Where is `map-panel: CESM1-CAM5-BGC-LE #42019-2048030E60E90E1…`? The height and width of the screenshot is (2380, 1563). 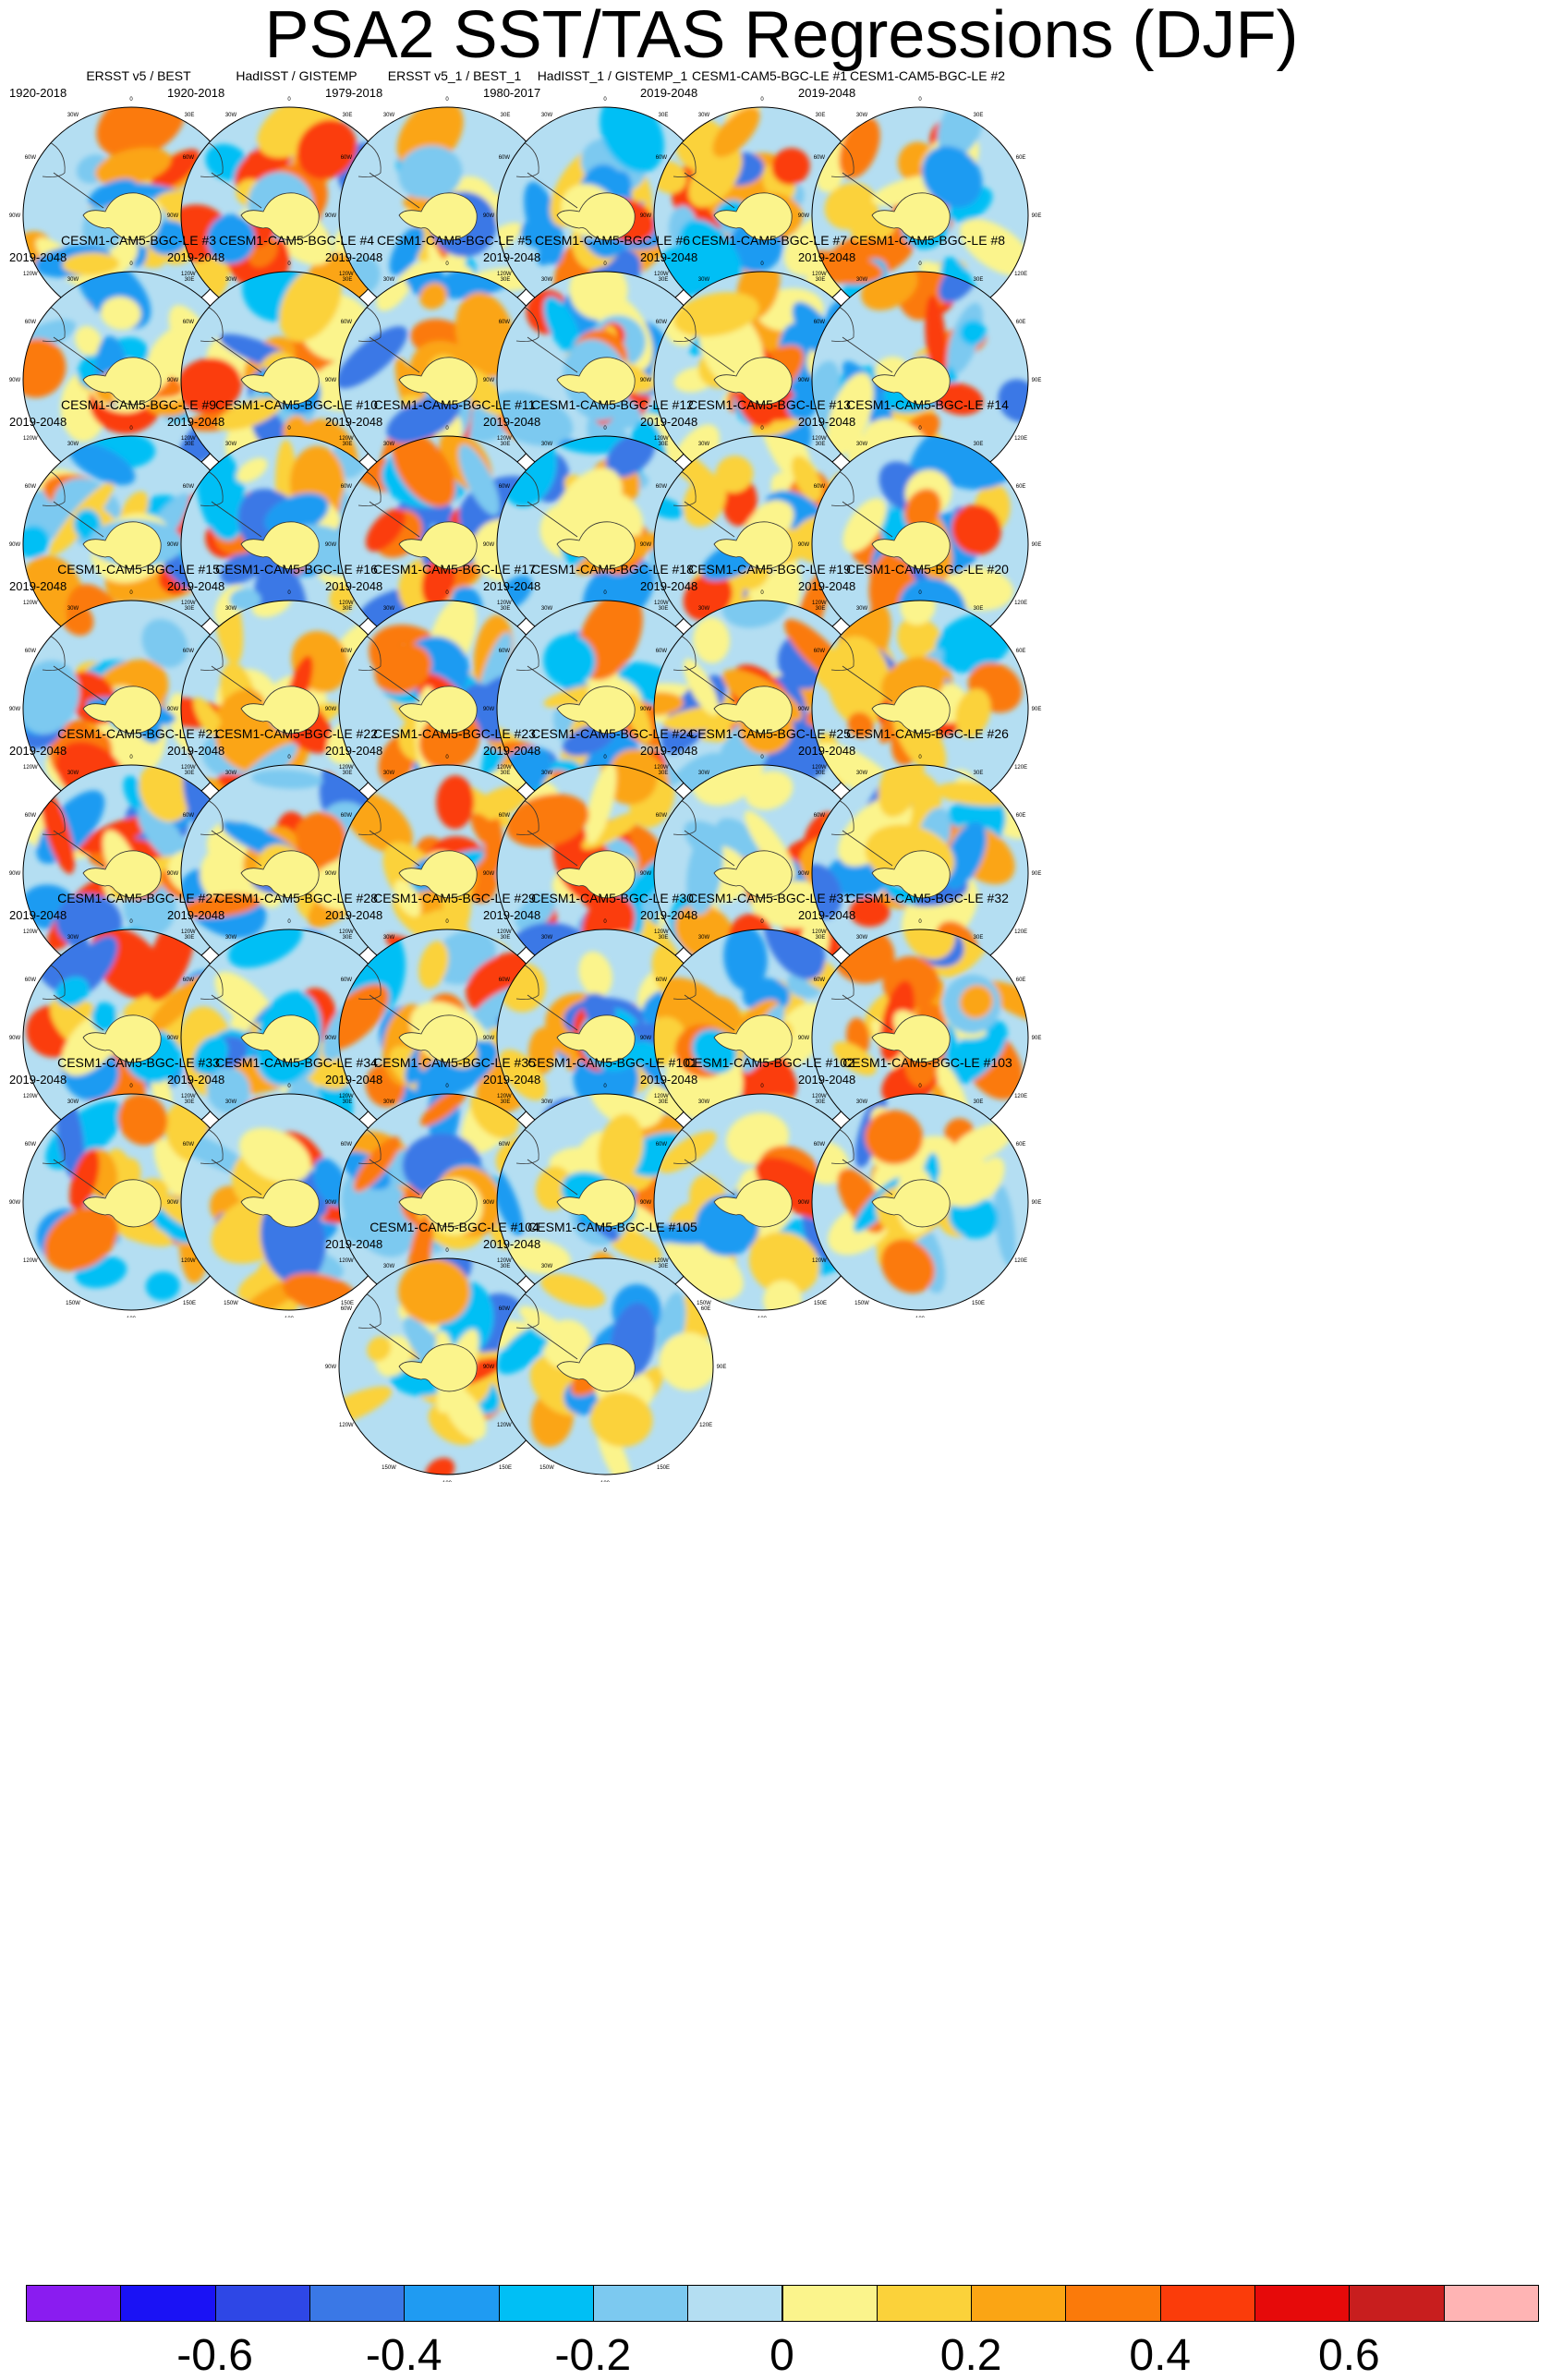
map-panel: CESM1-CAM5-BGC-LE #42019-2048030E60E90E1… is located at coordinates (296, 364).